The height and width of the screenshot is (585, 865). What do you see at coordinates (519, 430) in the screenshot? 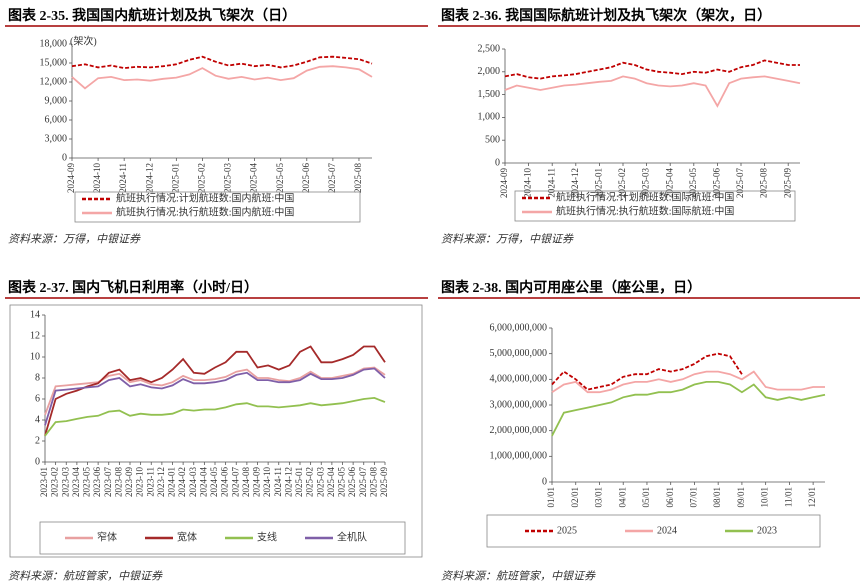
I see `y-tick-label: 2,000,000,000` at bounding box center [519, 430].